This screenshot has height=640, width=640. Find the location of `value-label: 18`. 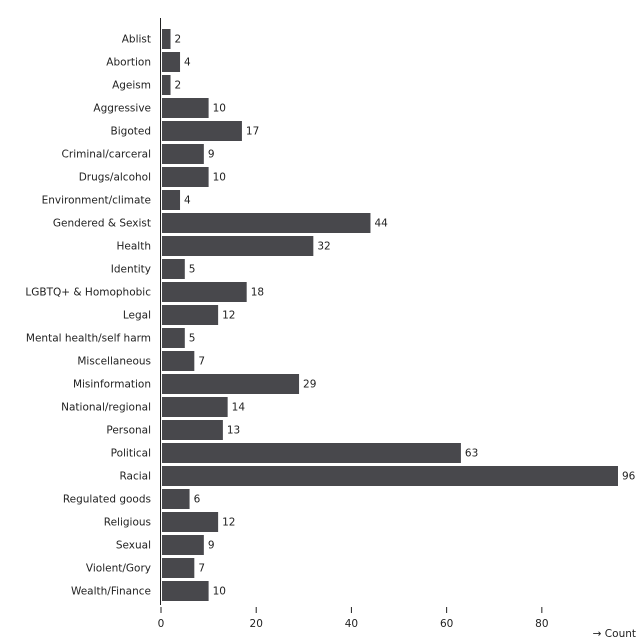

value-label: 18 is located at coordinates (257, 293).